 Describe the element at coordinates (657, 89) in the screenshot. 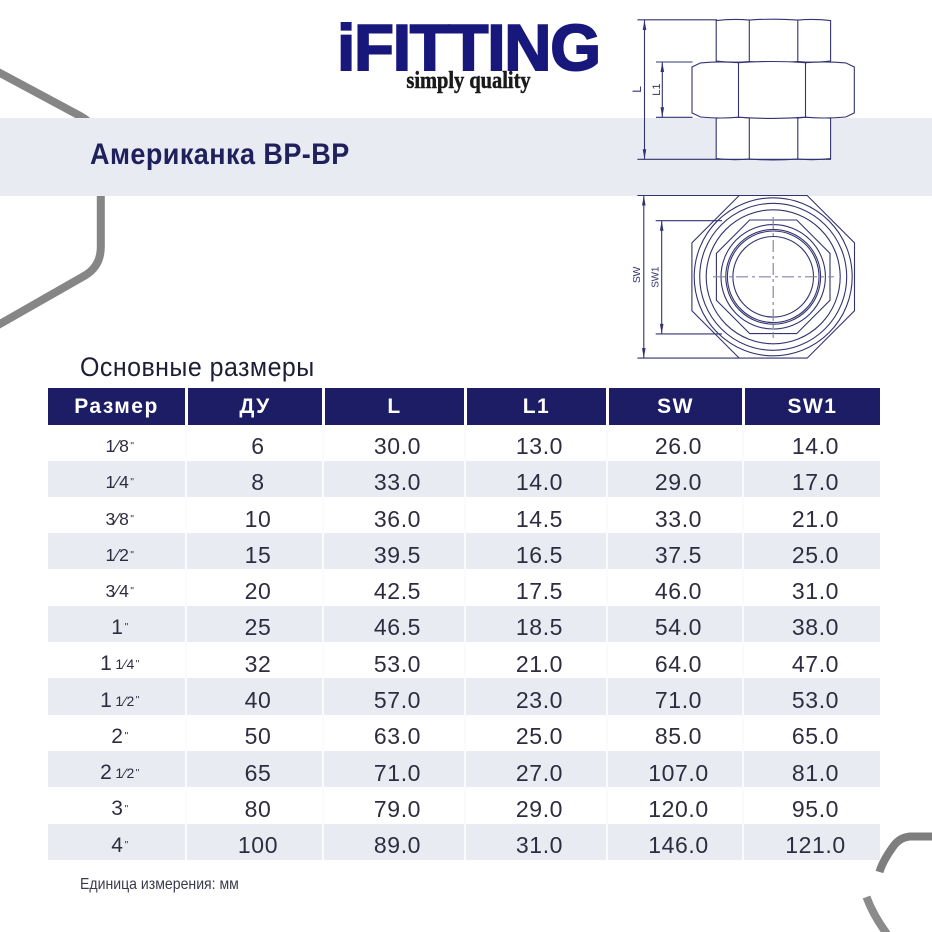

I see `svg-text: L1` at that location.